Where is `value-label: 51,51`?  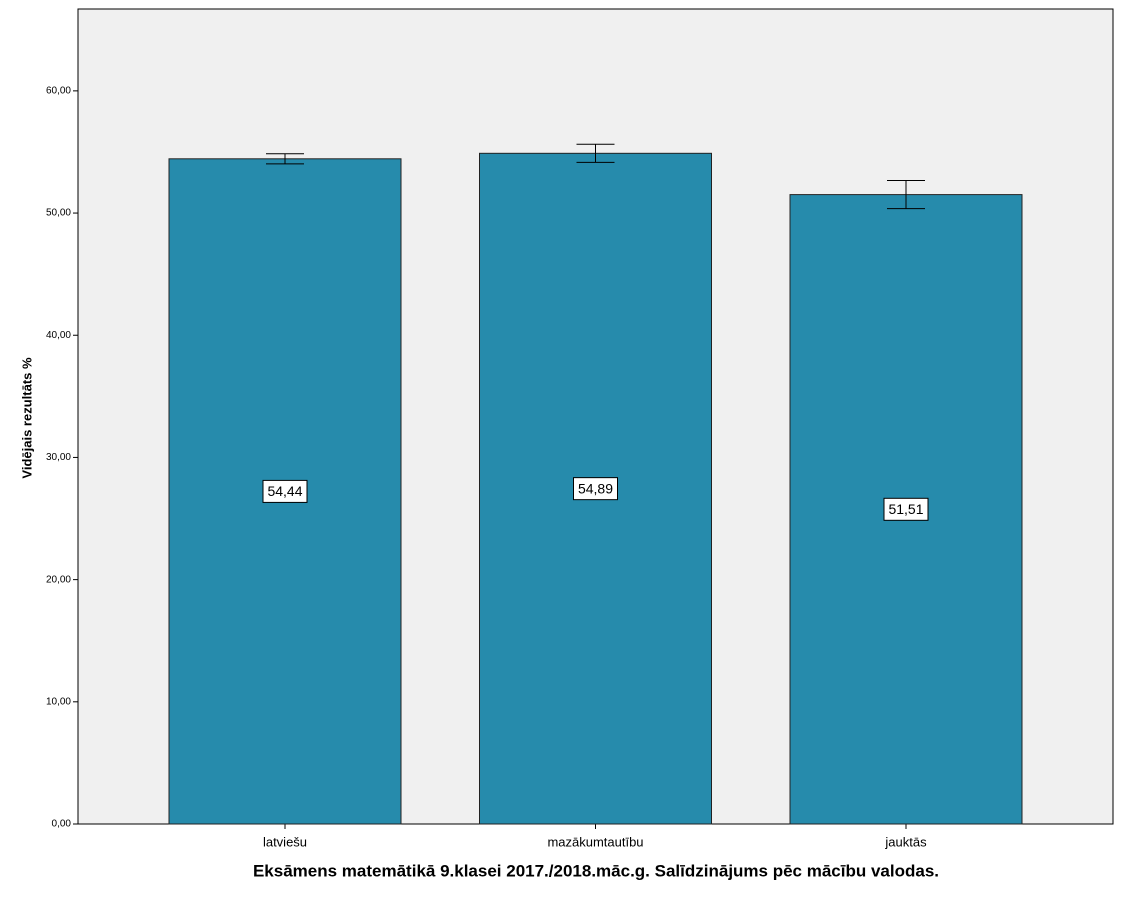 value-label: 51,51 is located at coordinates (905, 509).